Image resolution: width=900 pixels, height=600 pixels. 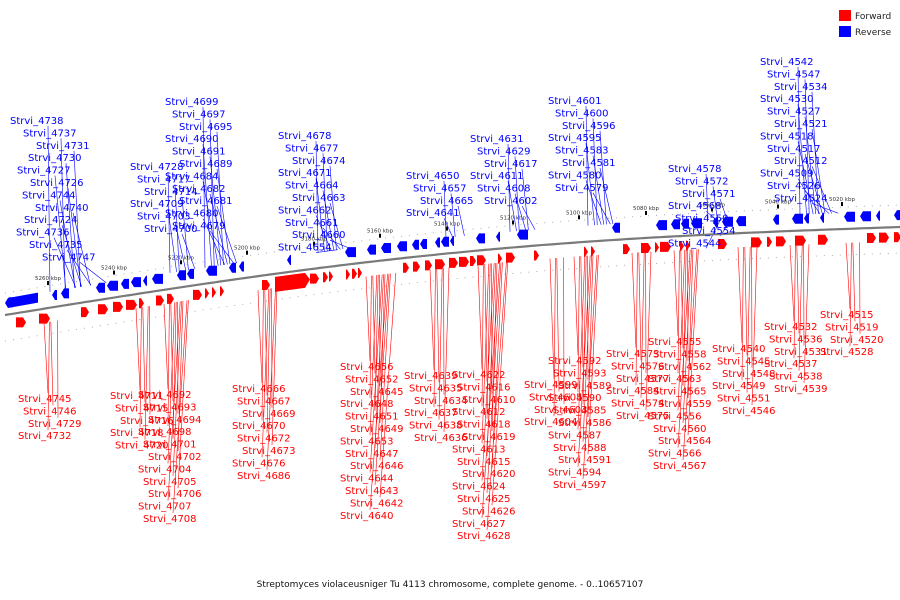 What do you see at coordinates (511, 201) in the screenshot?
I see `gene-label-reverse: Strvi_4602` at bounding box center [511, 201].